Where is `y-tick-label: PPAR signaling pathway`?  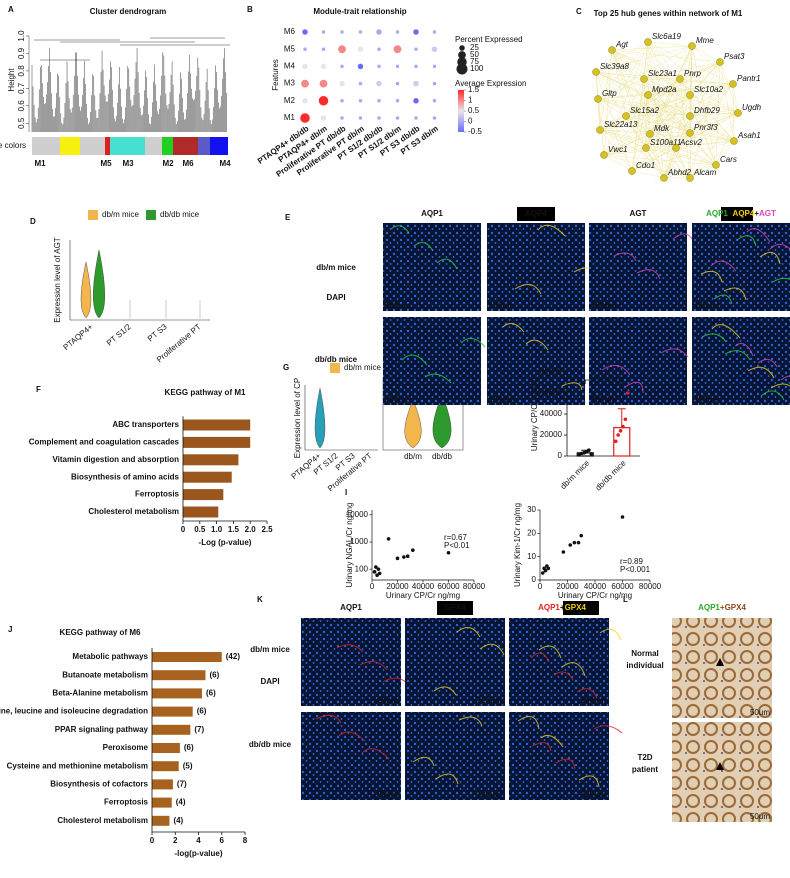 y-tick-label: PPAR signaling pathway is located at coordinates (102, 729).